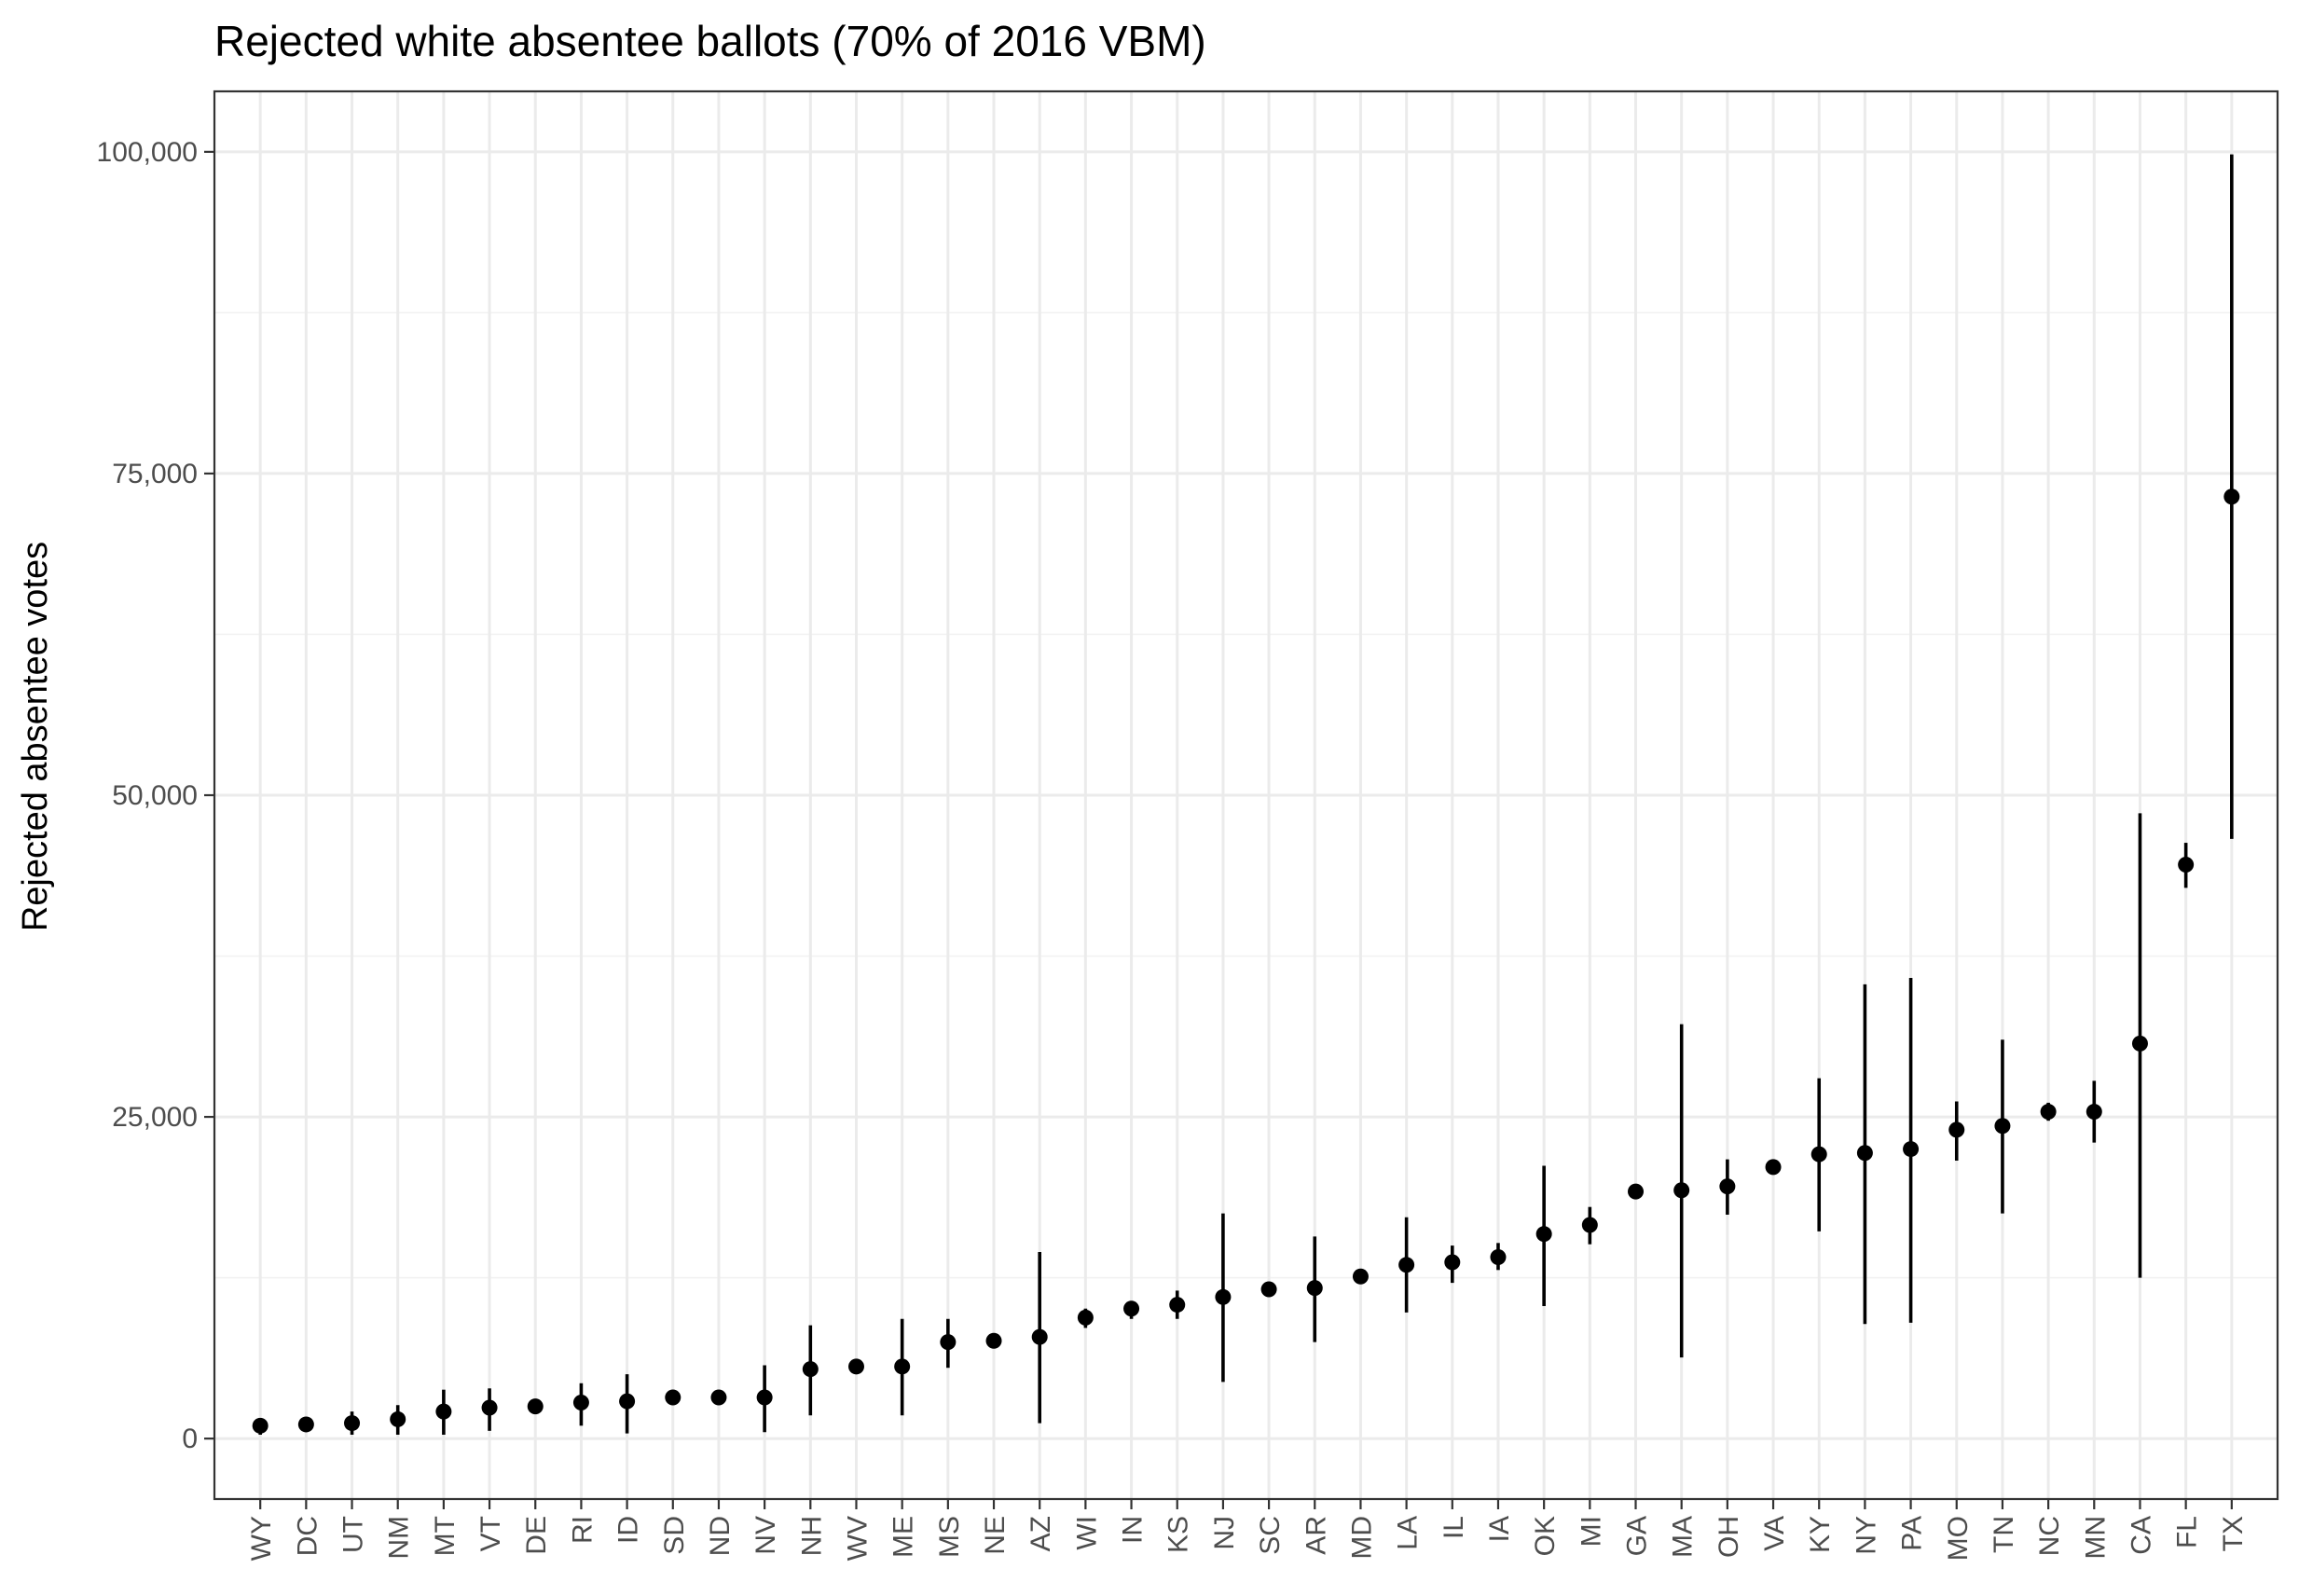 The width and height of the screenshot is (2299, 1596). What do you see at coordinates (1086, 1533) in the screenshot?
I see `x-tick-label-wi: WI` at bounding box center [1086, 1533].